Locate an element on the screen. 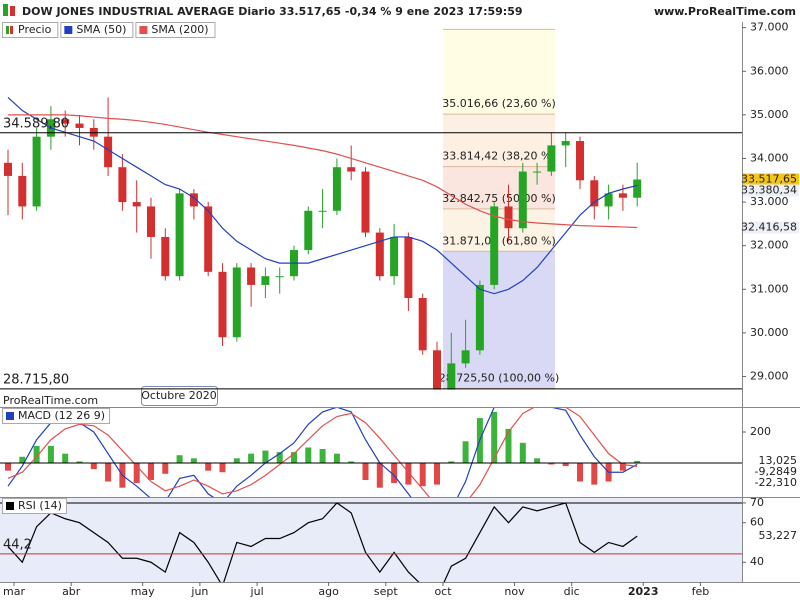 This screenshot has height=600, width=800. fib-label: 28.725,50 (100,00 %) is located at coordinates (499, 377).